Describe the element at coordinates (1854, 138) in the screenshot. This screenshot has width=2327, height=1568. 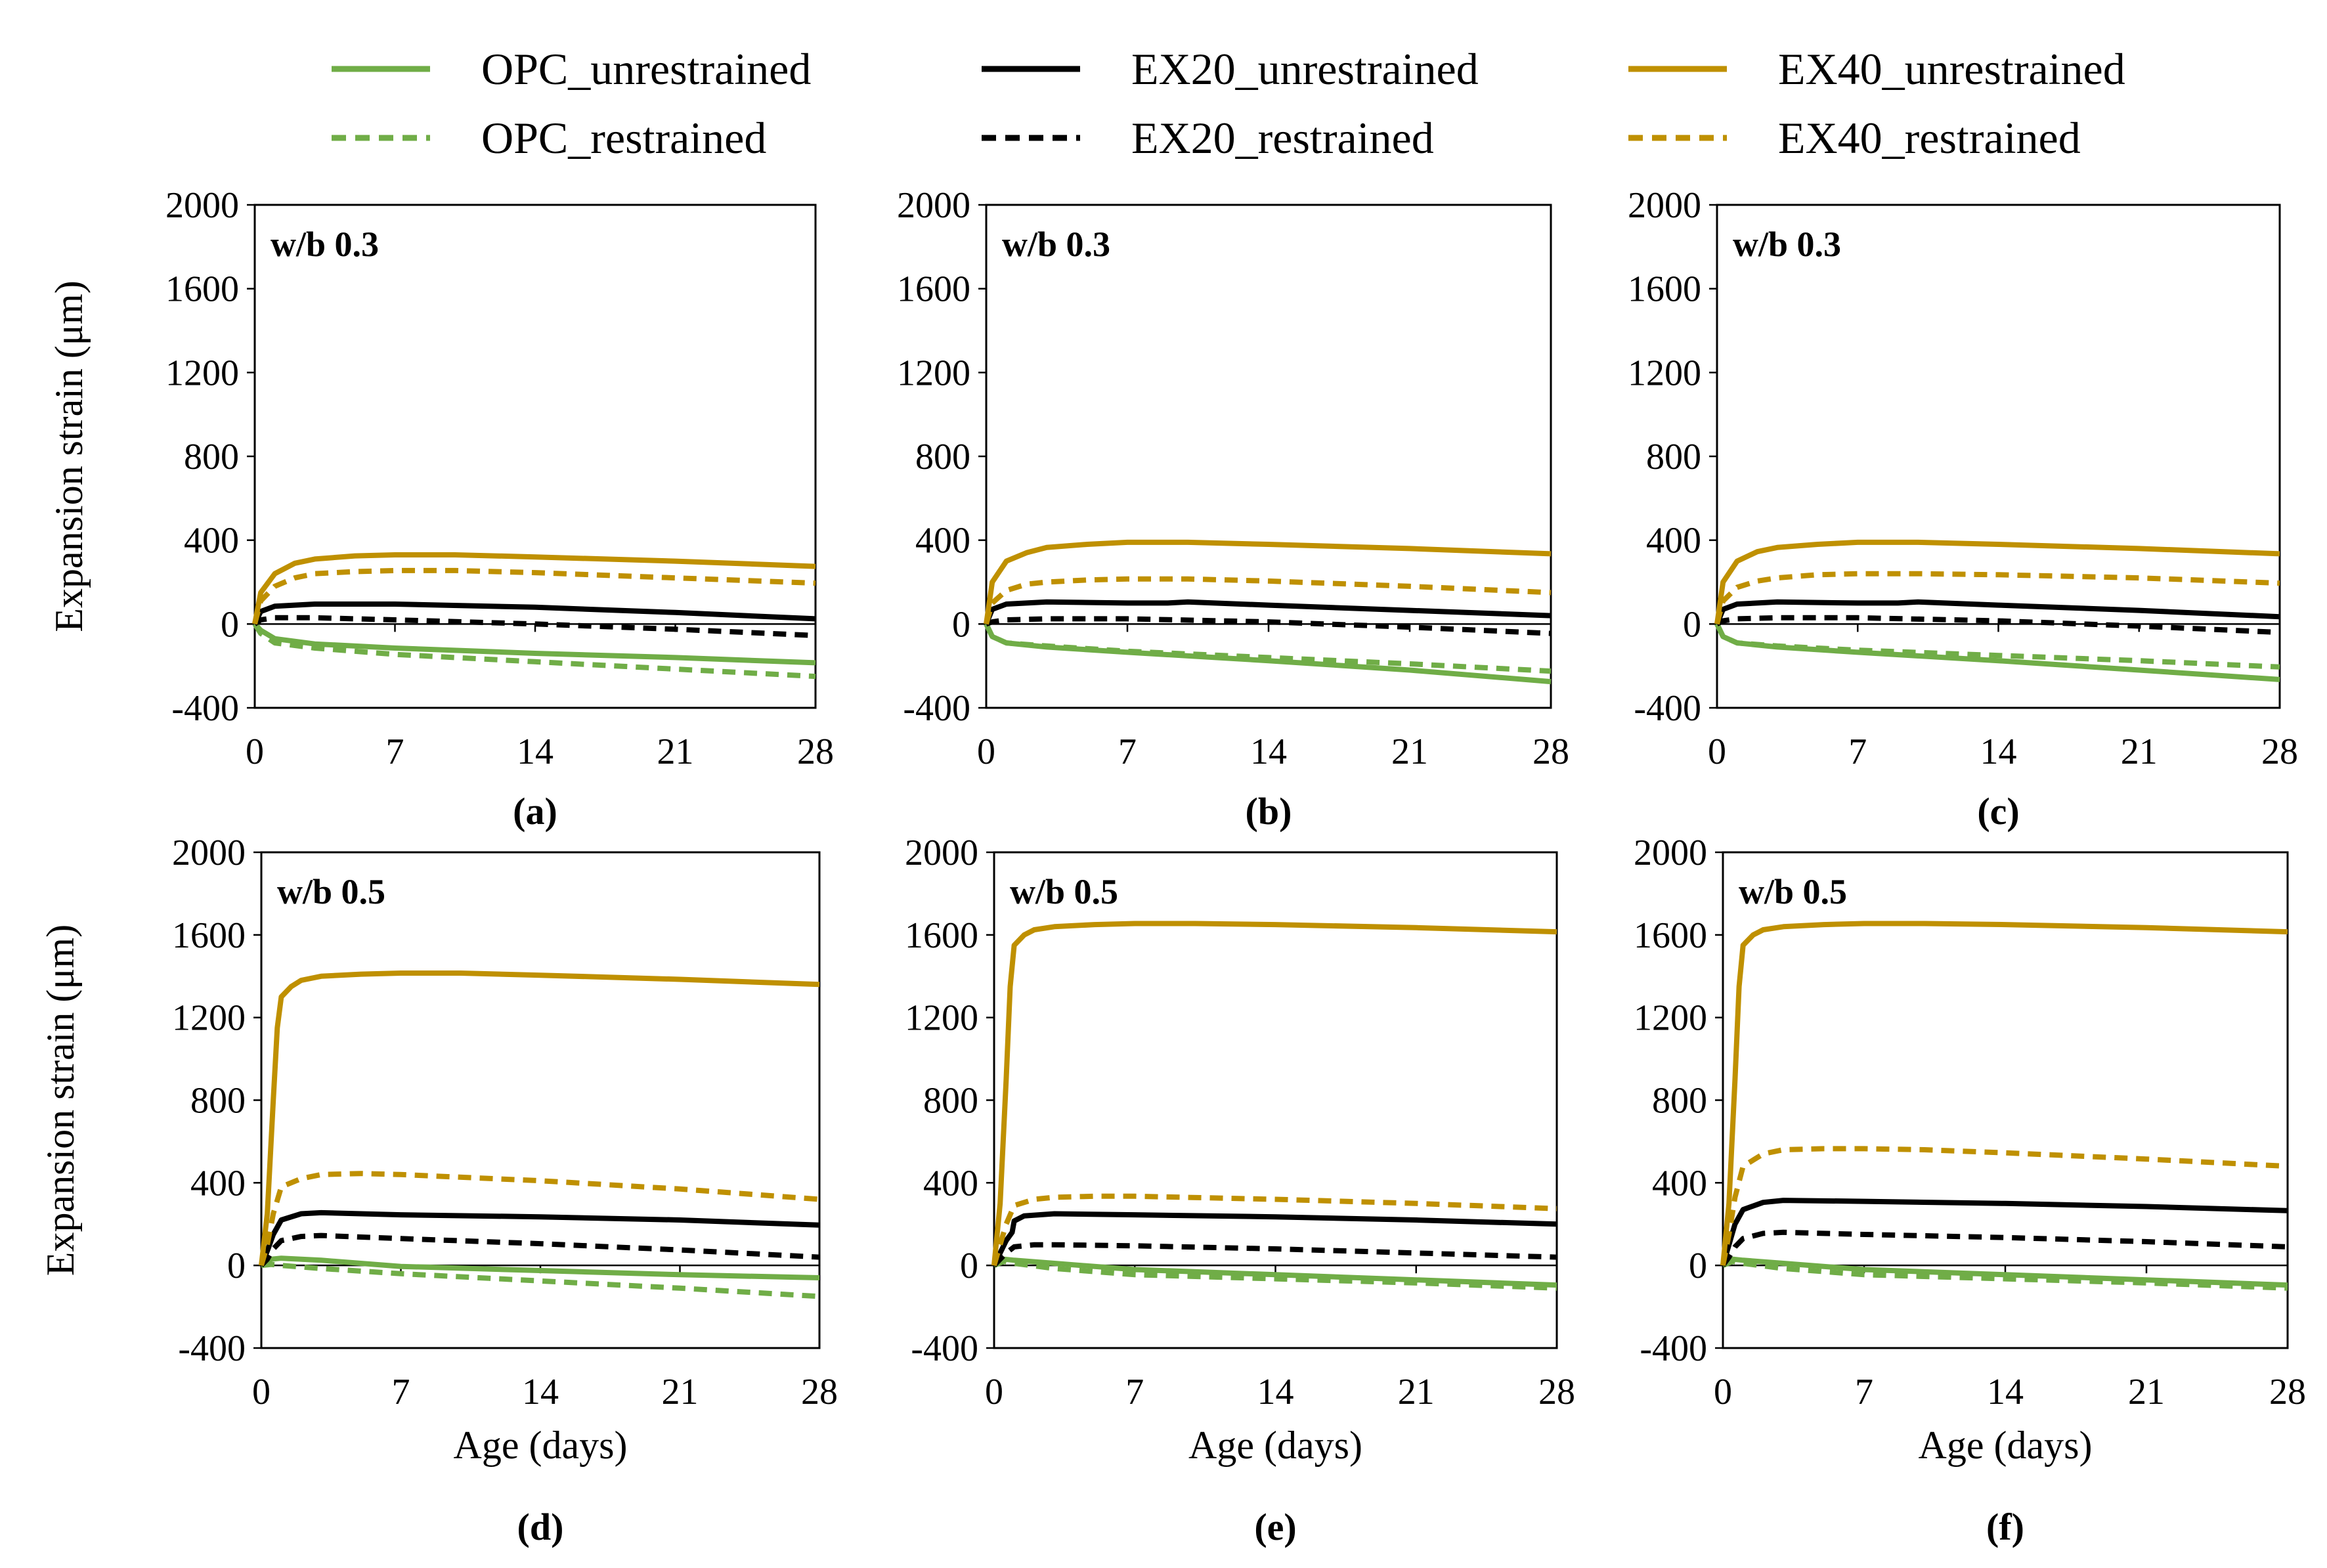
I see `legend-item-EX40_restrained: EX40_restrained` at that location.